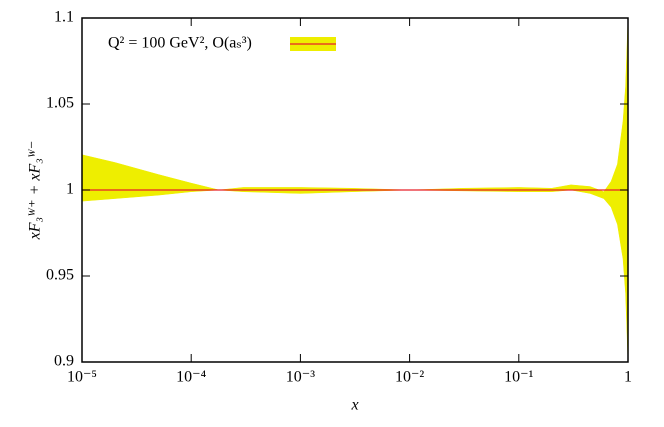 This screenshot has height=427, width=664. I want to click on y-tick-label: 0.9, so click(64, 361).